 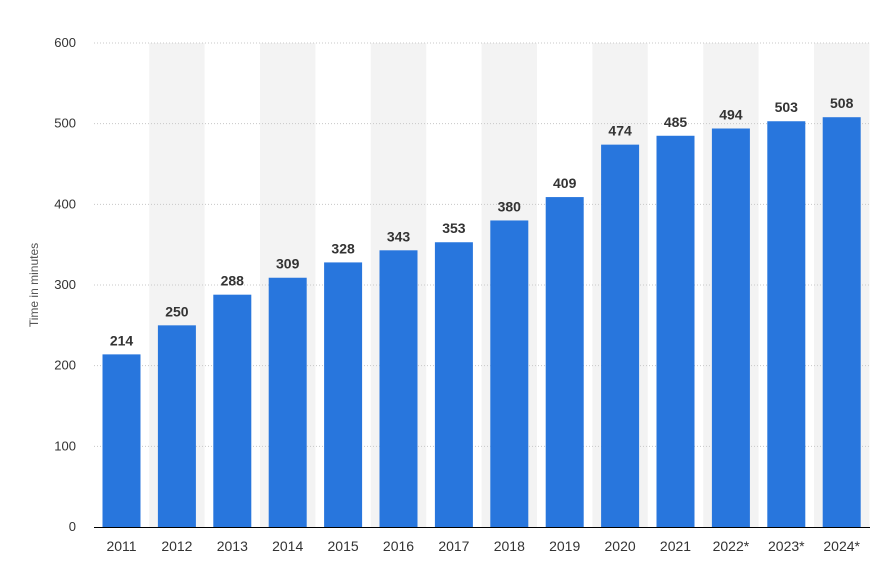 I want to click on x-tick-label: 2022*, so click(x=731, y=546).